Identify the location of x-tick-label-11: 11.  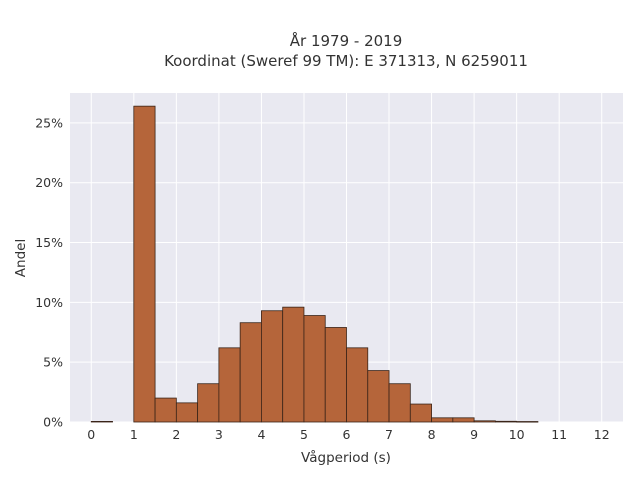
(559, 434).